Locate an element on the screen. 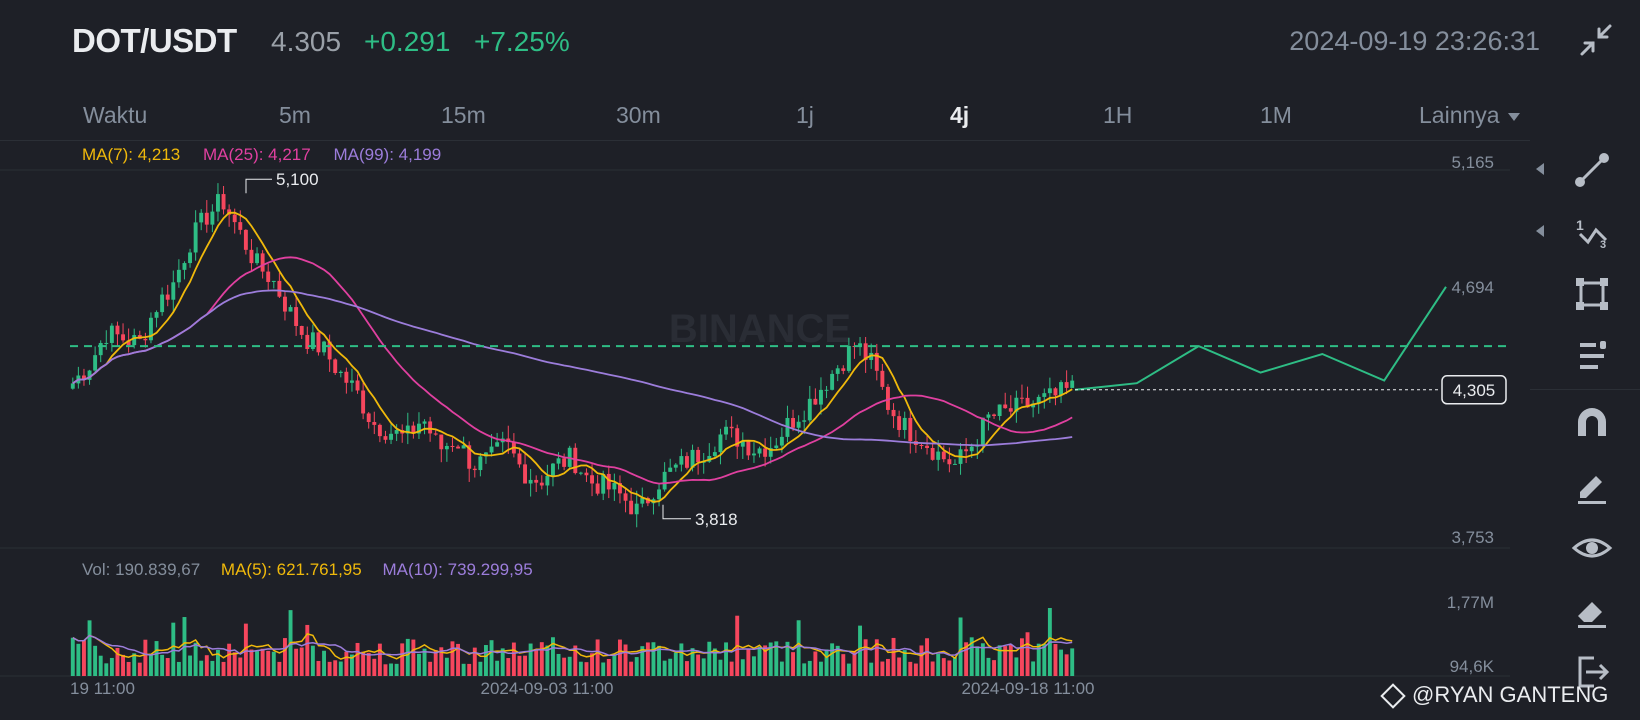  tab-1h: 1H is located at coordinates (1118, 115).